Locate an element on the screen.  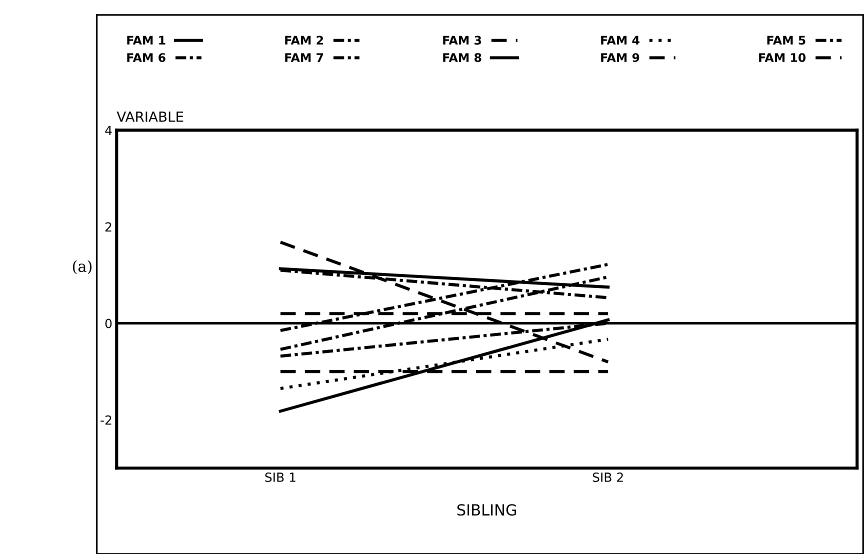
legend-label: FAM 9 is located at coordinates (620, 57).